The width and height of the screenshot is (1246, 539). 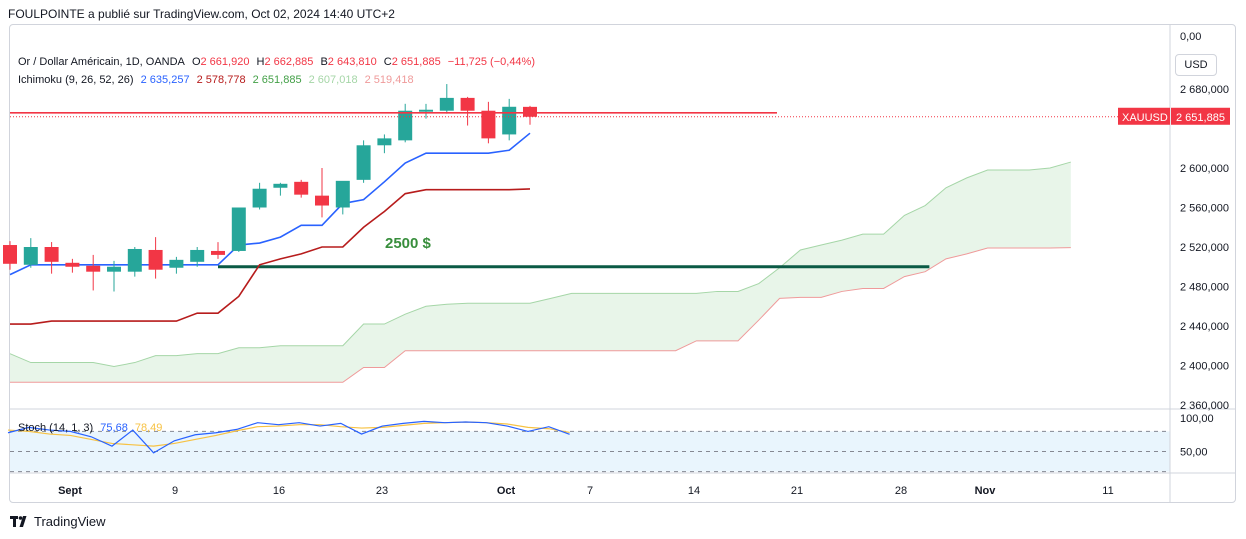 What do you see at coordinates (165, 80) in the screenshot?
I see `tenkan-value: 2 635,257` at bounding box center [165, 80].